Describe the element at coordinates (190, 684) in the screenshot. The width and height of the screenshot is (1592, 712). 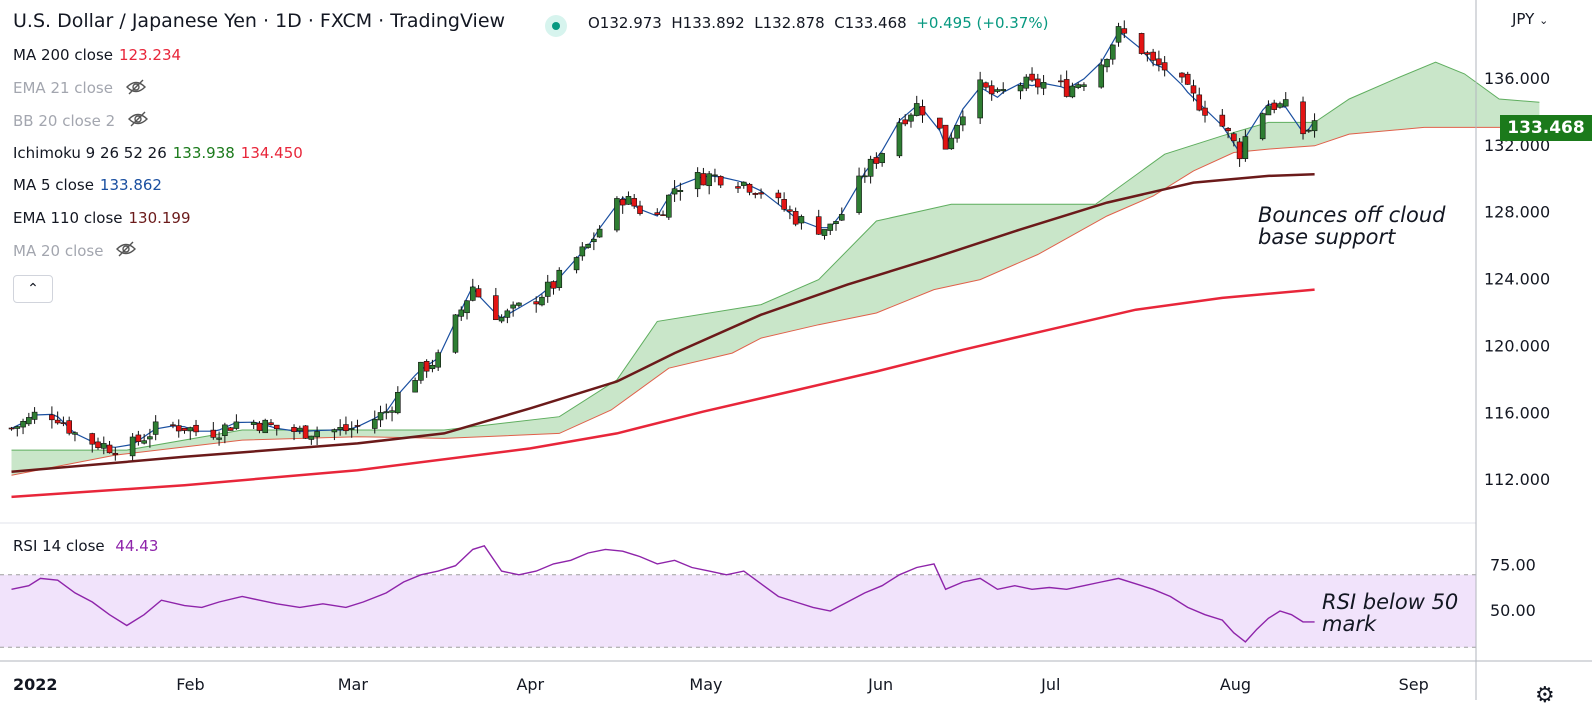
I see `time-tick-label: Feb` at that location.